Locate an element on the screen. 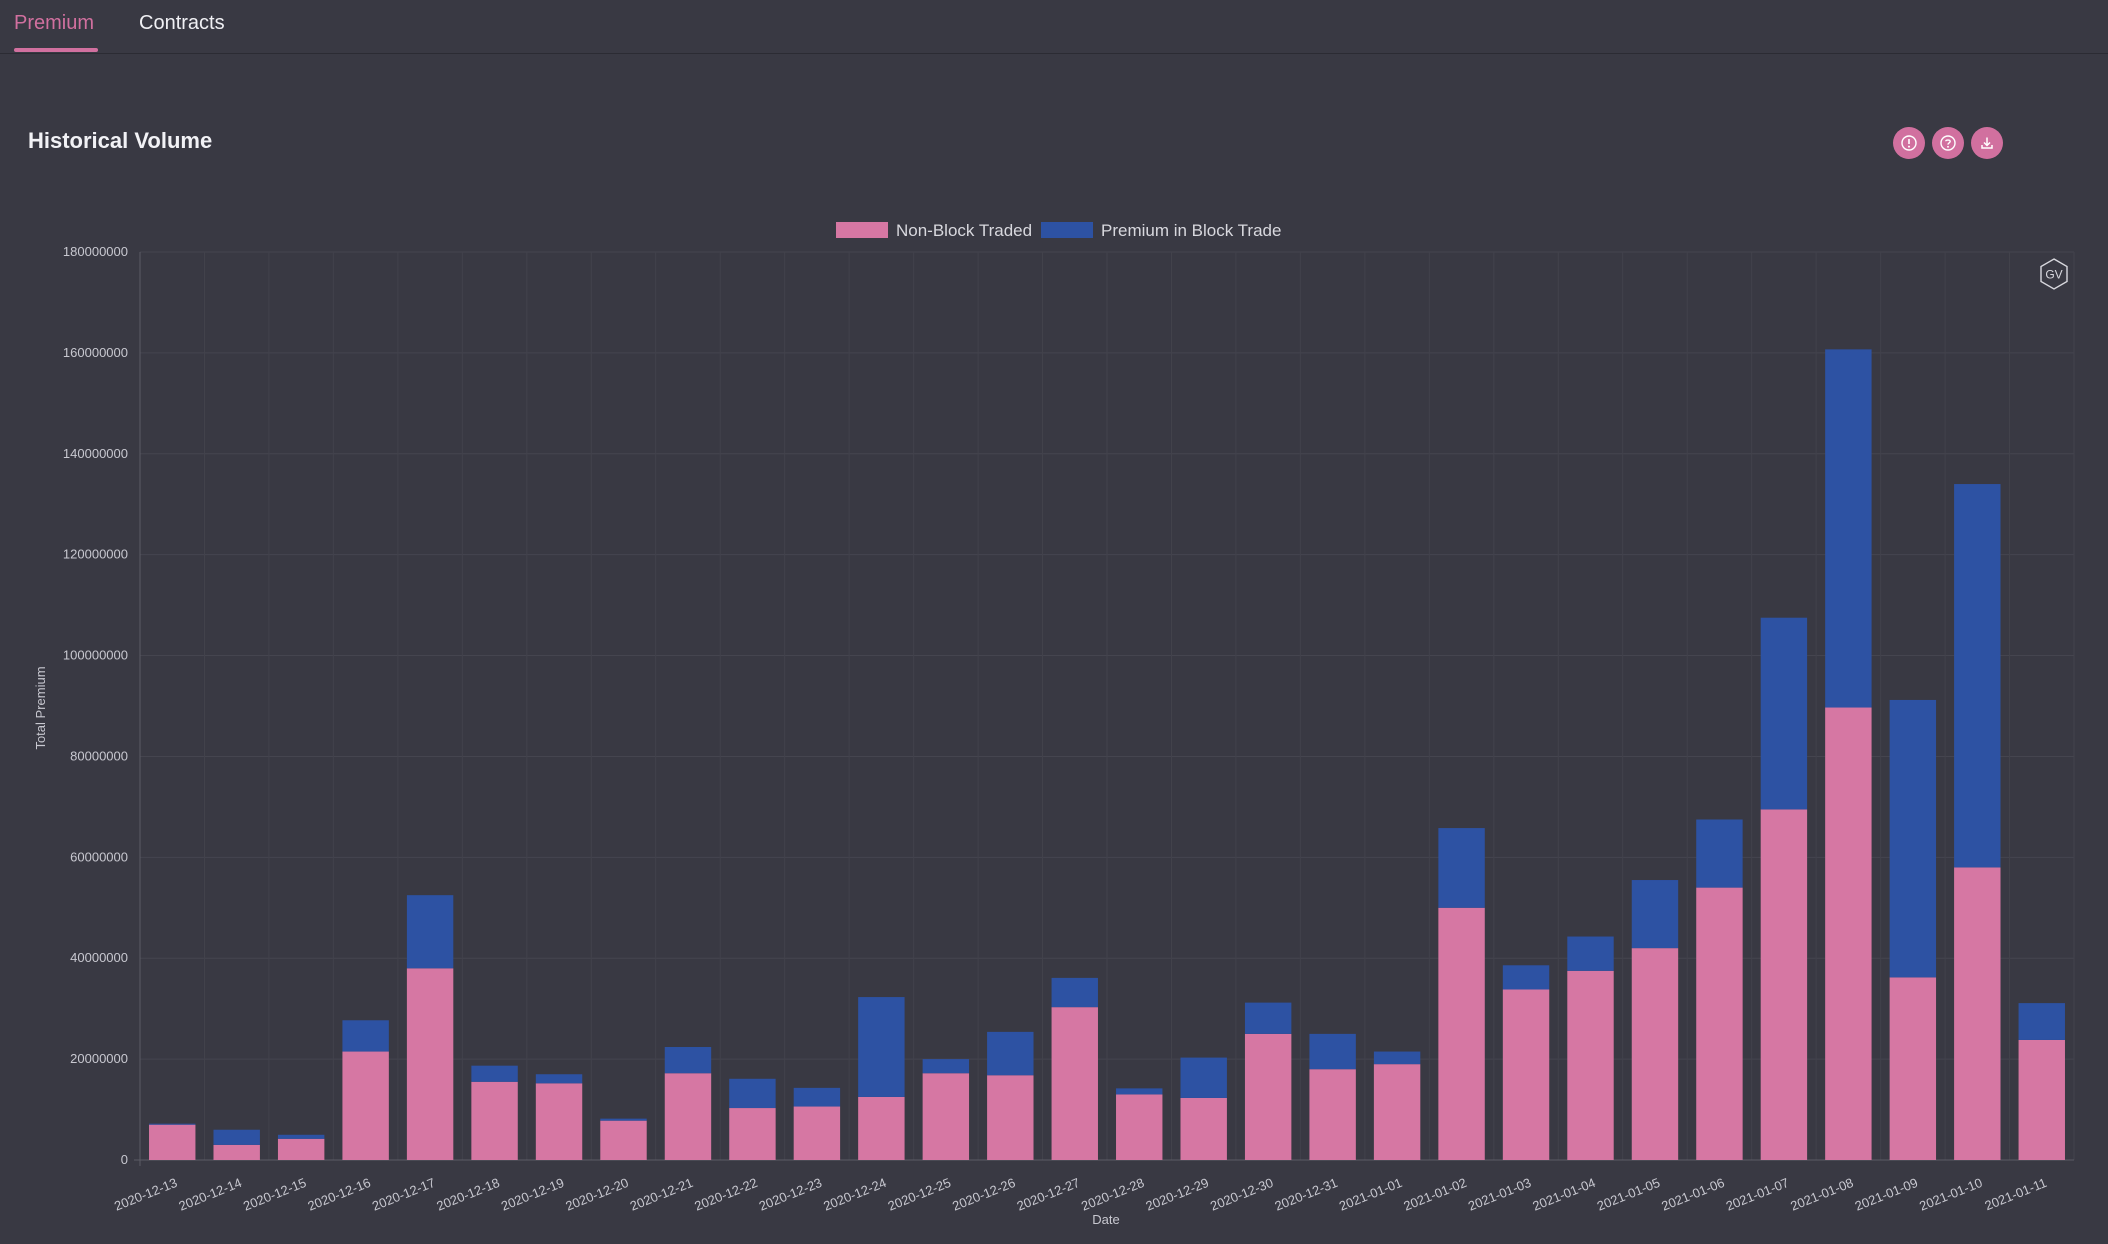 The height and width of the screenshot is (1244, 2108). x-tick-label: 2020-12-26 is located at coordinates (983, 1194).